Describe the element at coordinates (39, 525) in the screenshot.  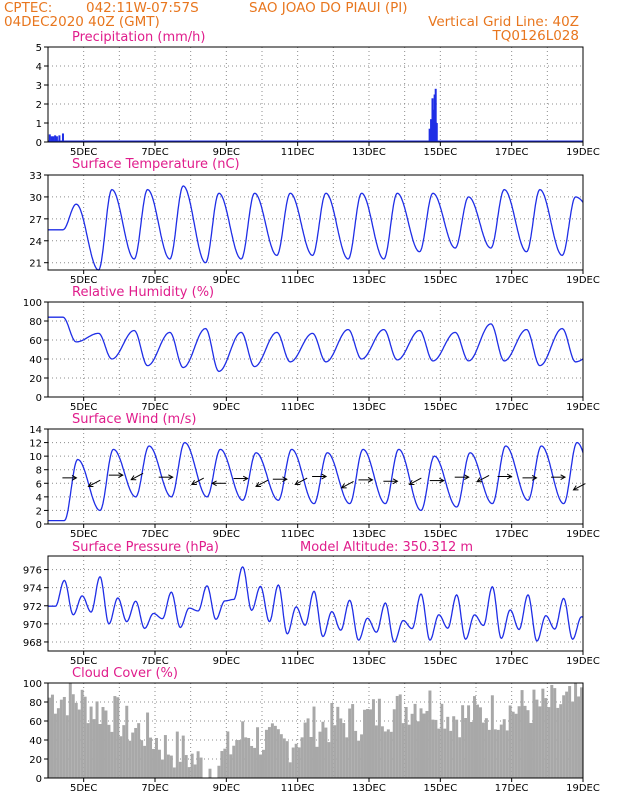
I see `y-tick-label: 0` at that location.